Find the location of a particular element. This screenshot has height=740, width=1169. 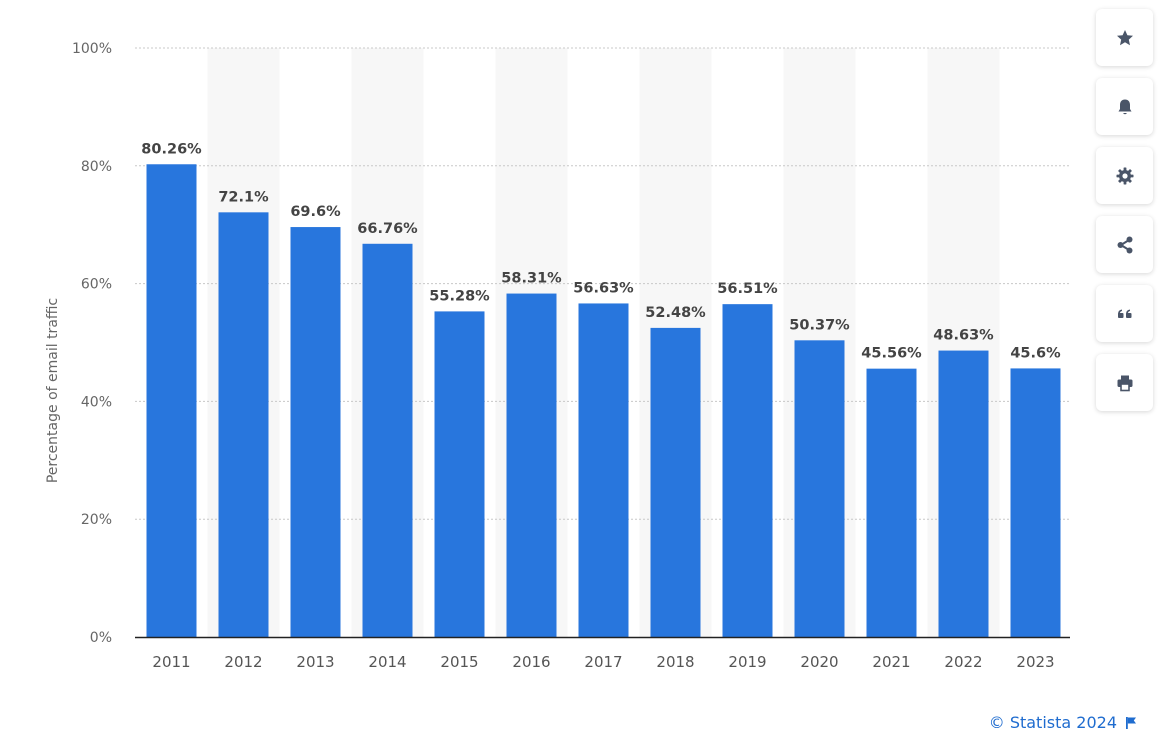

y-axis-title: Percentage of email traffic is located at coordinates (53, 390).